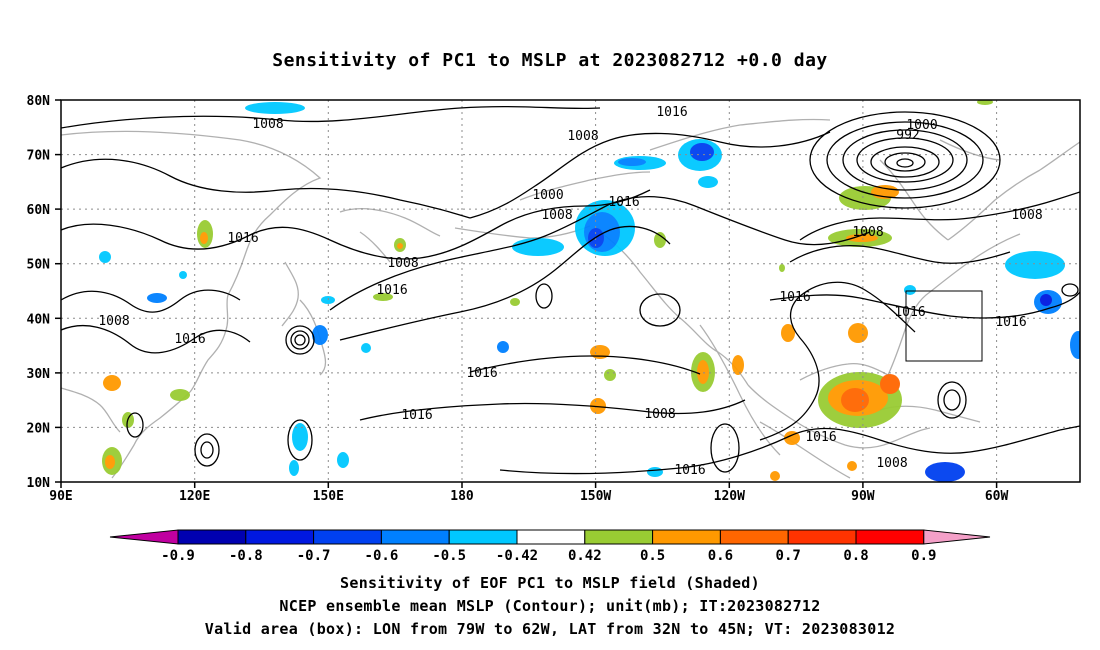 The image size is (1100, 650). I want to click on colorbar-label: -0.7, so click(314, 556).